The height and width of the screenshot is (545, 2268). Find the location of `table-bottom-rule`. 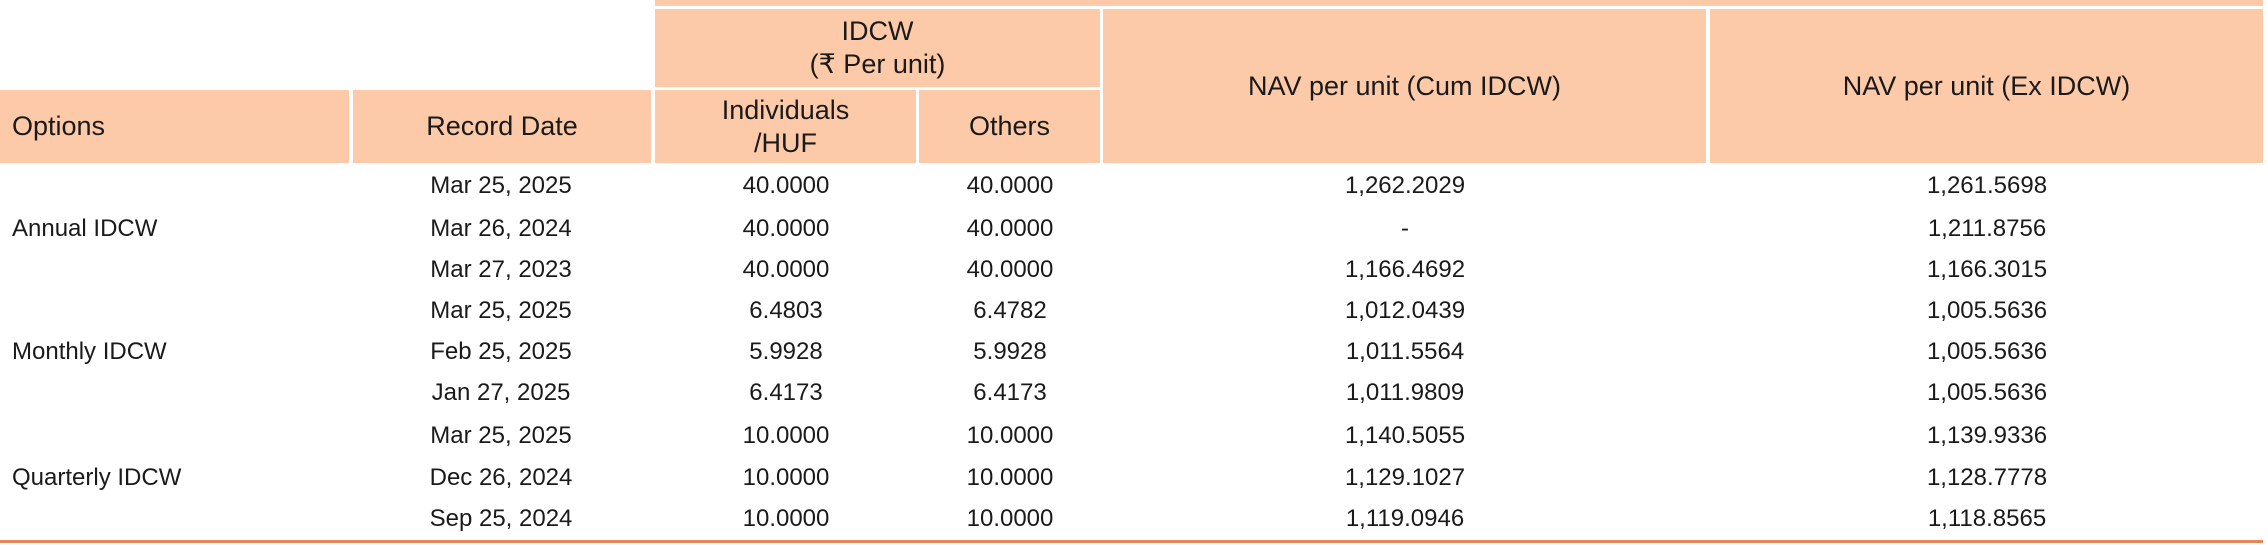

table-bottom-rule is located at coordinates (1131, 541).